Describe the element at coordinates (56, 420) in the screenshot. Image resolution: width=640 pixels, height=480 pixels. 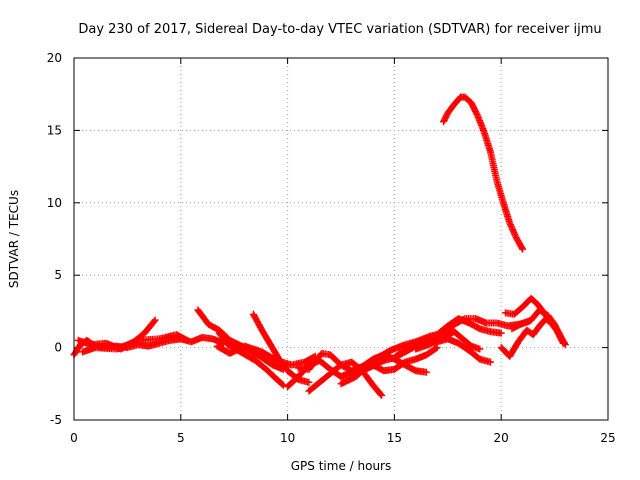
I see `y-tick-label: -5` at that location.